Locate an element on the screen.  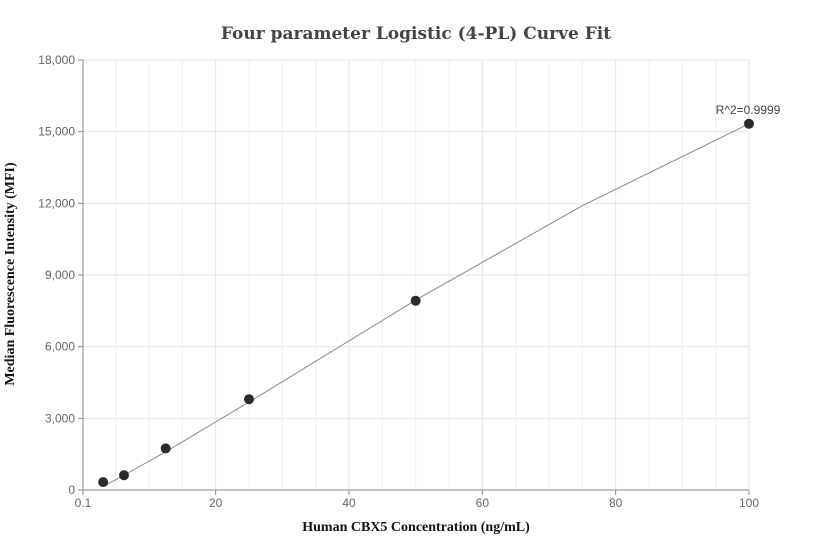
y-tick-label: 12,000 is located at coordinates (56, 203).